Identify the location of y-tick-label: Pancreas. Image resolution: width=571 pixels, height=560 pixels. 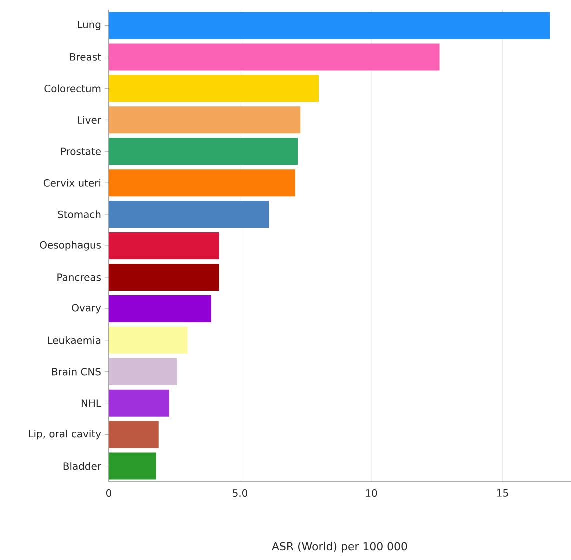
(80, 278).